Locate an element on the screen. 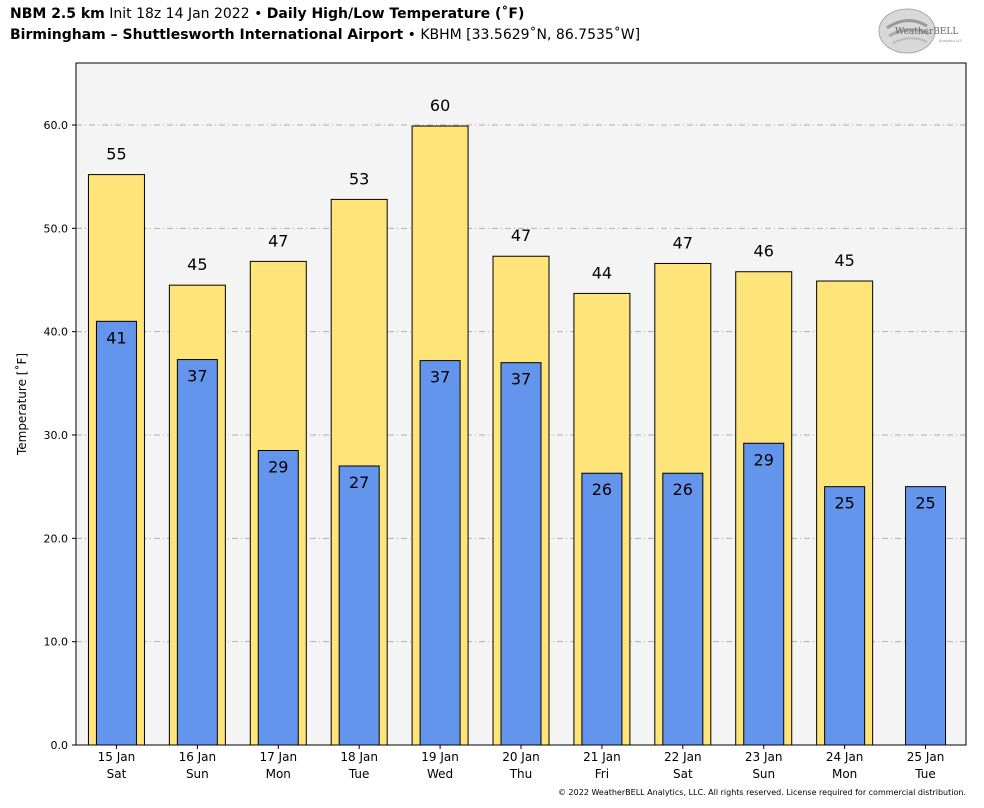 The height and width of the screenshot is (808, 984). y-axis: 0.0 10.0 20.0 30.0 40.0 50.0 60.0 is located at coordinates (60, 435).